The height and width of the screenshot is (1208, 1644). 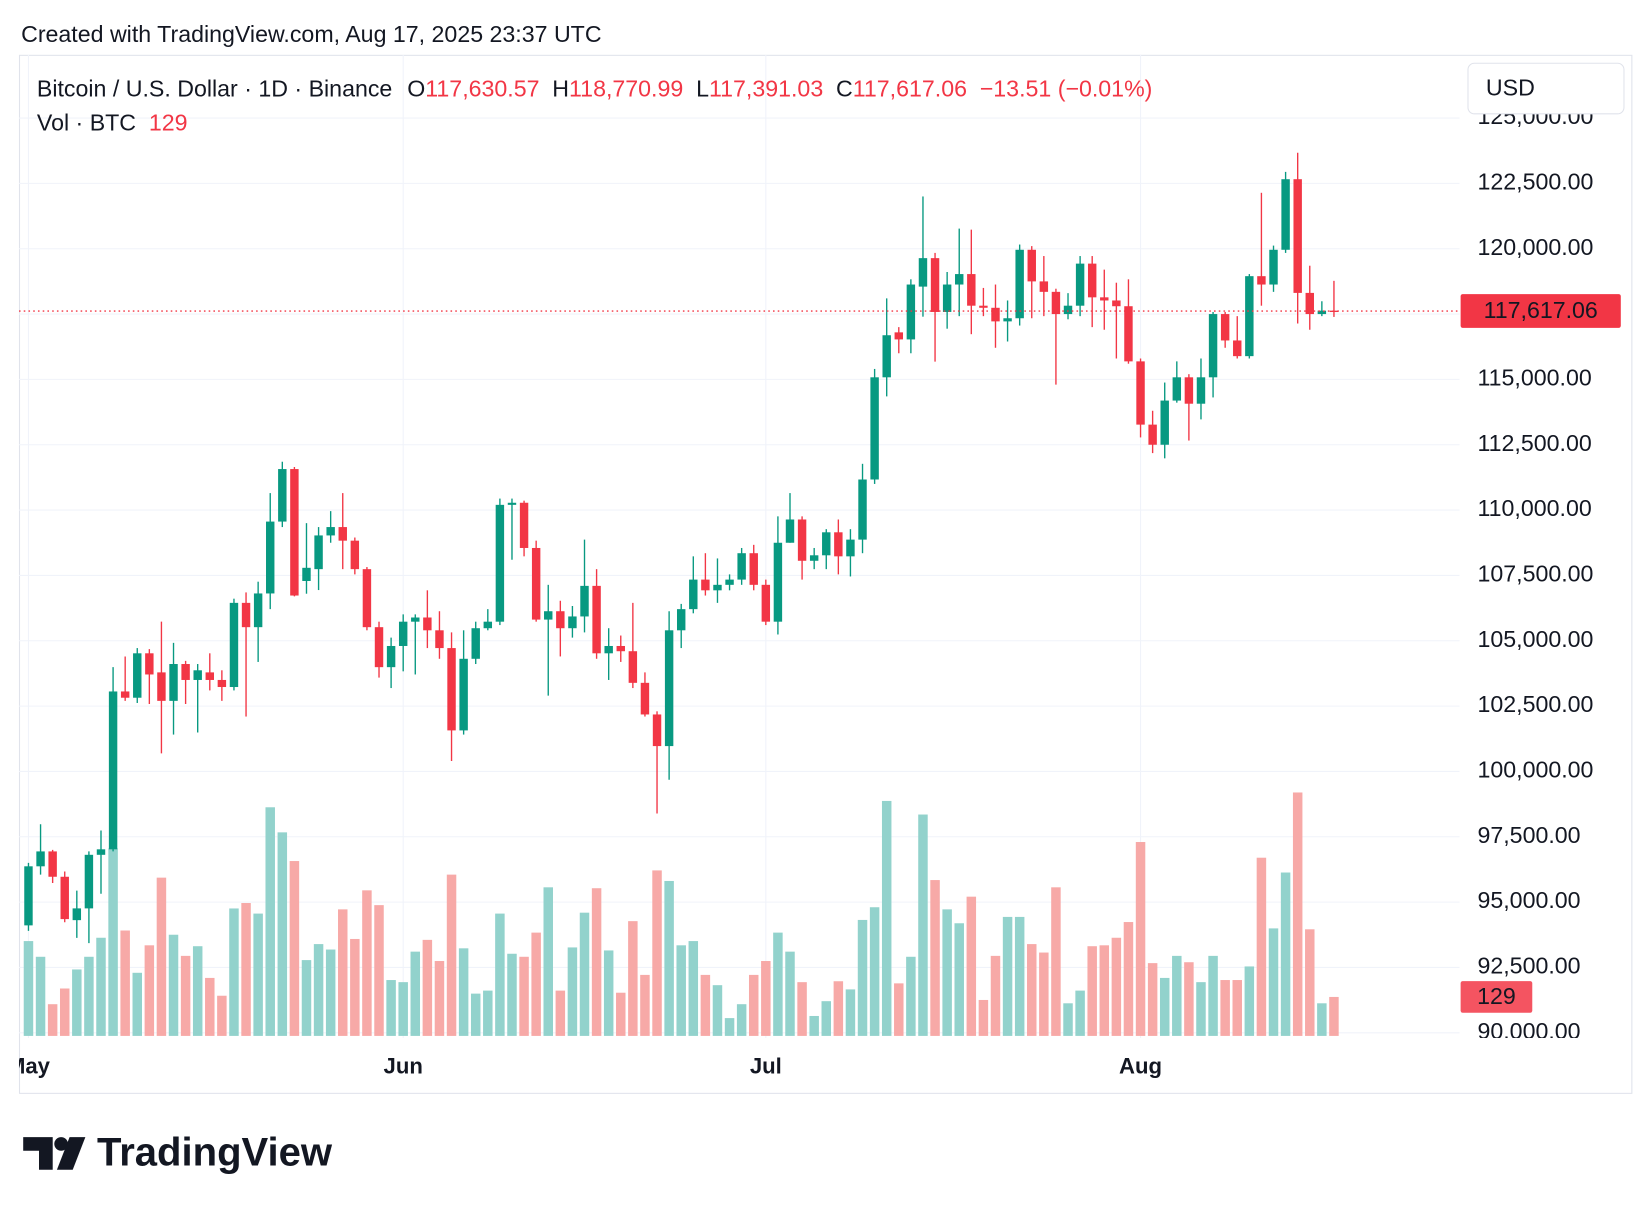 I want to click on ohlc-value: 118,770.99, so click(x=626, y=89).